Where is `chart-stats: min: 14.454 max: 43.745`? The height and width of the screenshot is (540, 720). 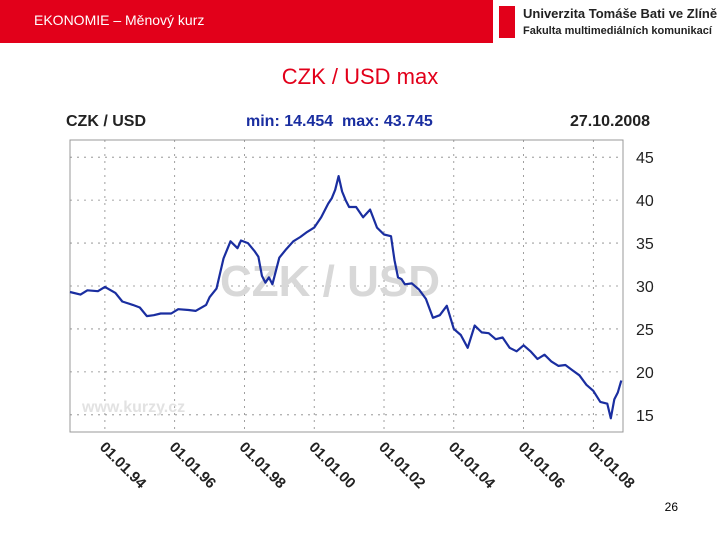 chart-stats: min: 14.454 max: 43.745 is located at coordinates (339, 121).